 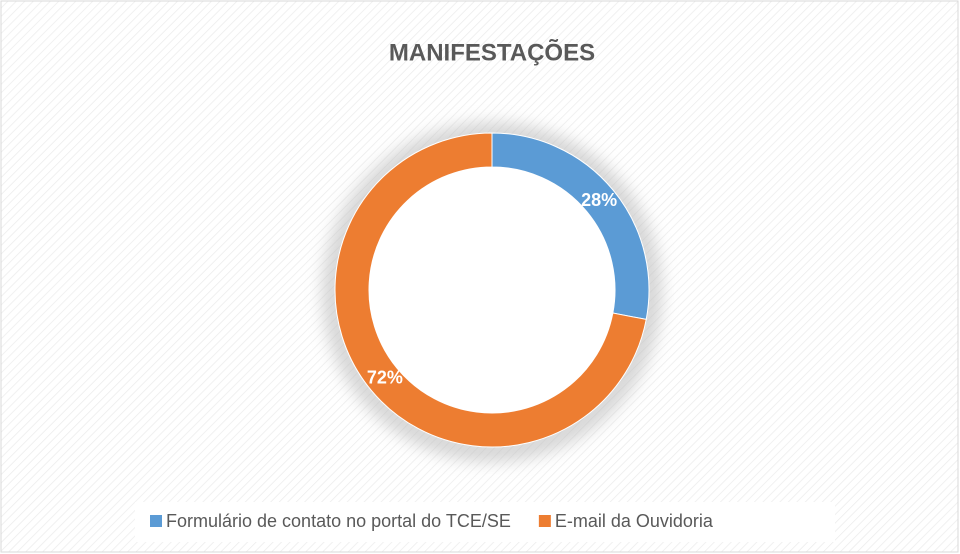 What do you see at coordinates (492, 52) in the screenshot?
I see `chart-title: MANIFESTAÇÕES` at bounding box center [492, 52].